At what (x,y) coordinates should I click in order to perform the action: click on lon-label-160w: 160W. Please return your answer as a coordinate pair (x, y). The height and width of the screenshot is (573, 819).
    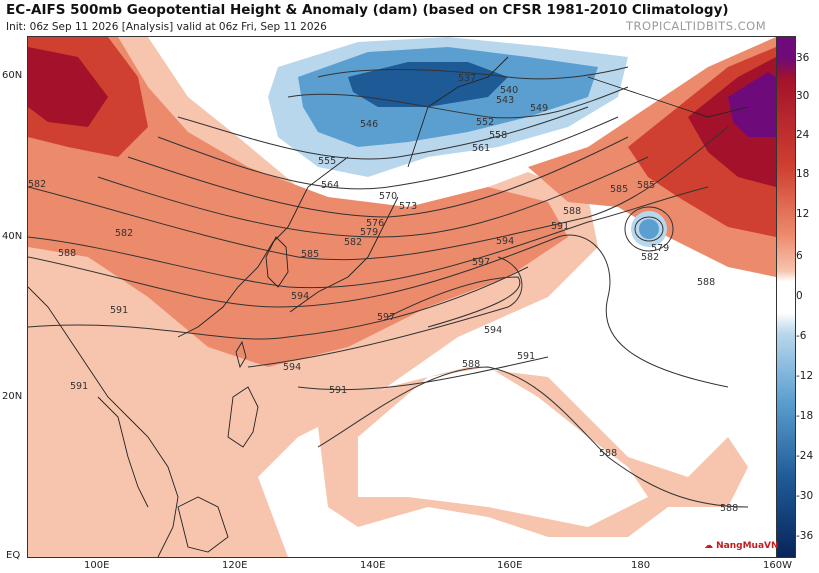
    Looking at the image, I should click on (777, 565).